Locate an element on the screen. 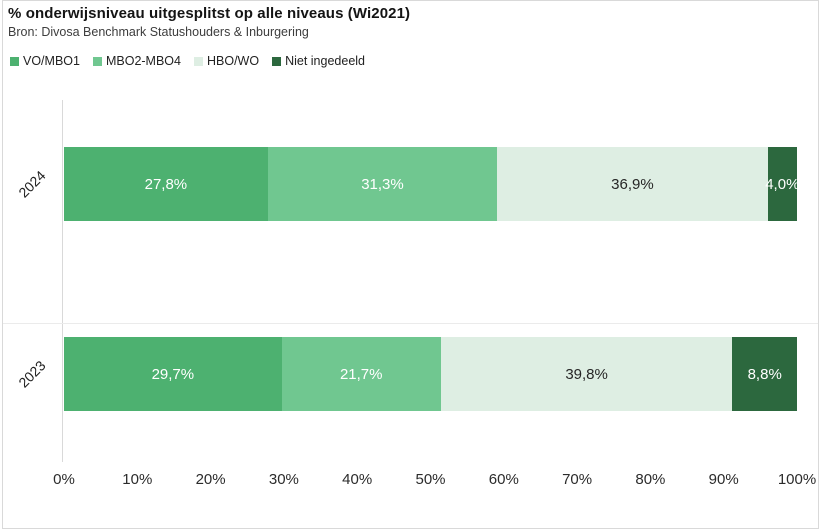 The width and height of the screenshot is (825, 532). y-axis-line is located at coordinates (62, 281).